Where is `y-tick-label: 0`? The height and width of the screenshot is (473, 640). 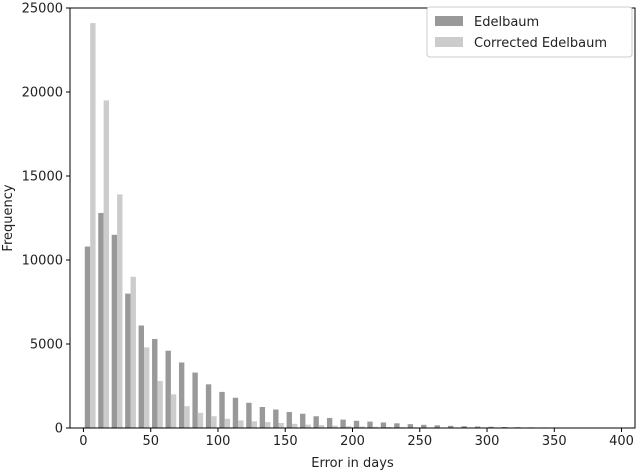 y-tick-label: 0 is located at coordinates (59, 429).